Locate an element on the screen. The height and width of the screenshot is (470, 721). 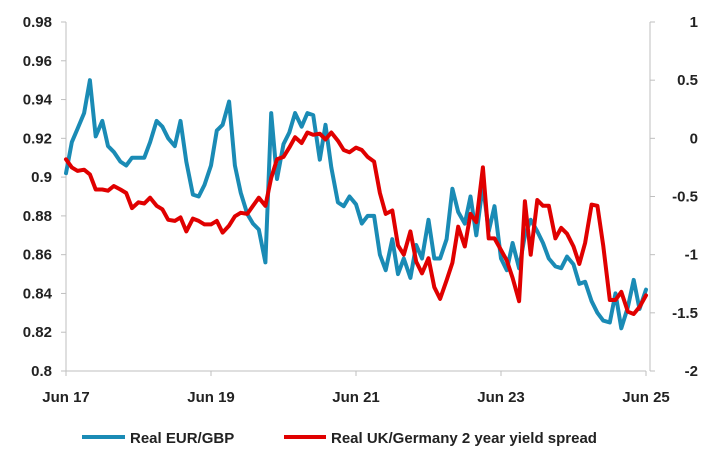
right-y-tick-label: -0.5 is located at coordinates (685, 197).